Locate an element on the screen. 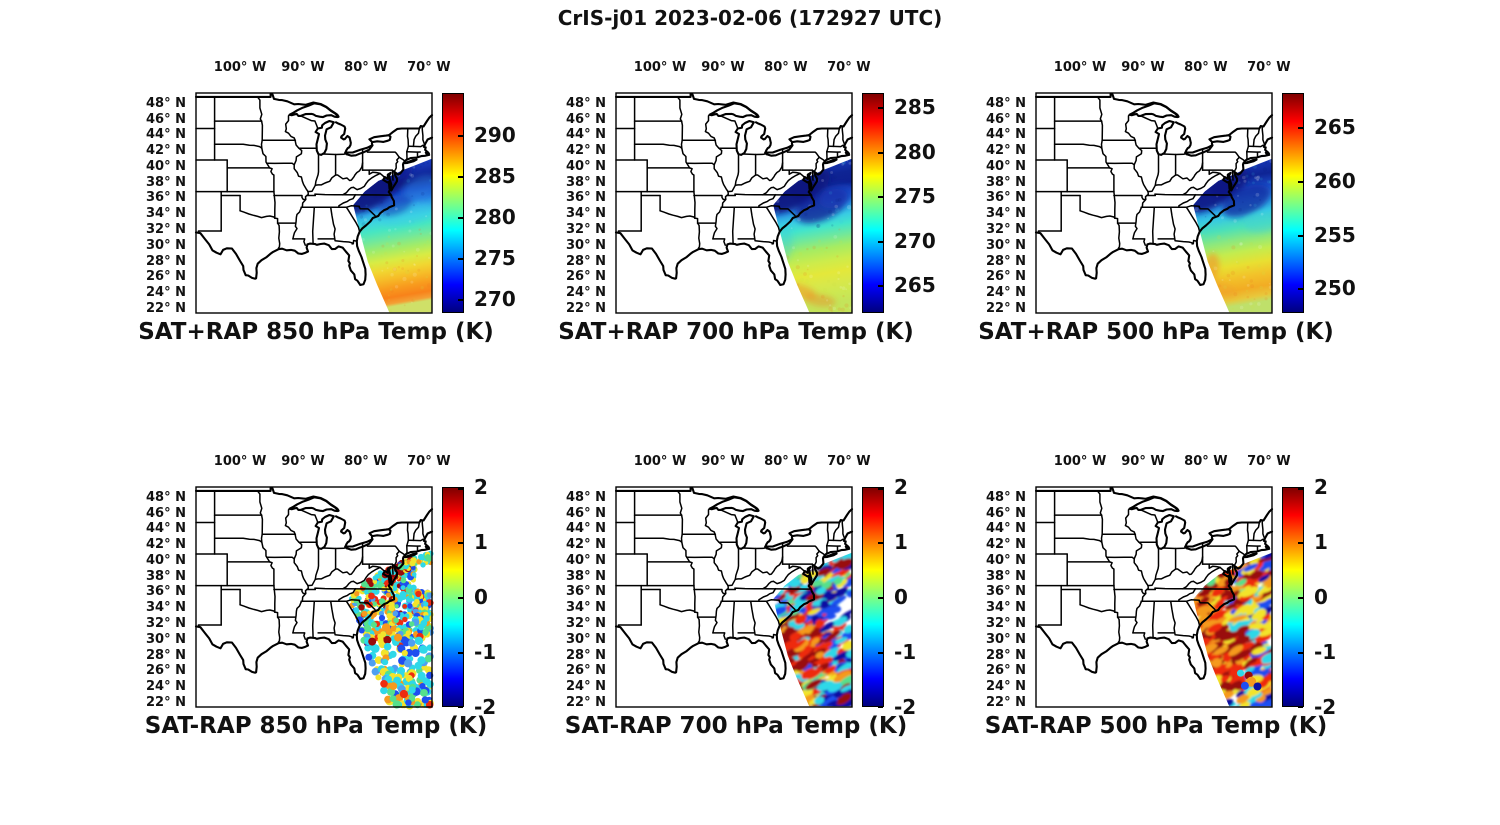 This screenshot has height=825, width=1500. lat-tick-label: 38° N is located at coordinates (586, 182).